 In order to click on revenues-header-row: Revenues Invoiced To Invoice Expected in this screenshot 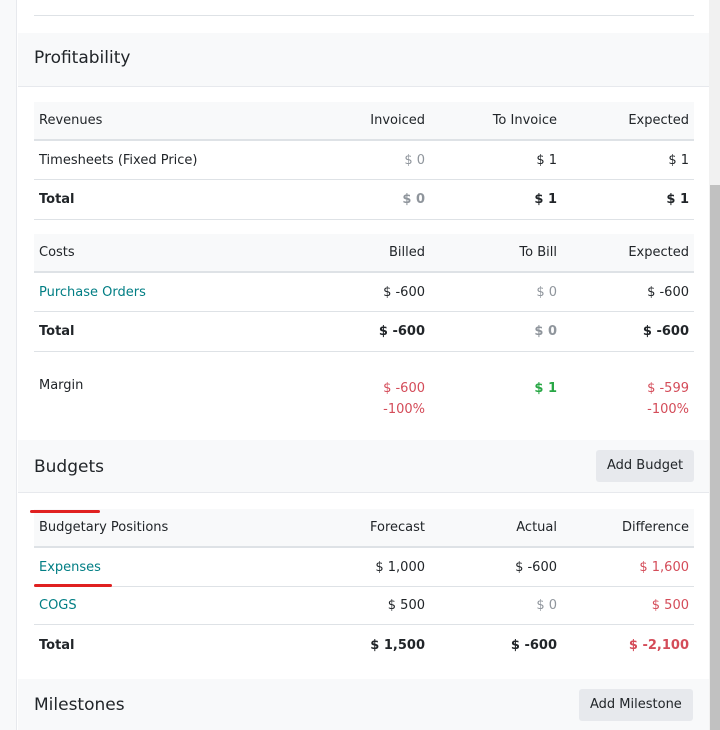, I will do `click(364, 121)`.